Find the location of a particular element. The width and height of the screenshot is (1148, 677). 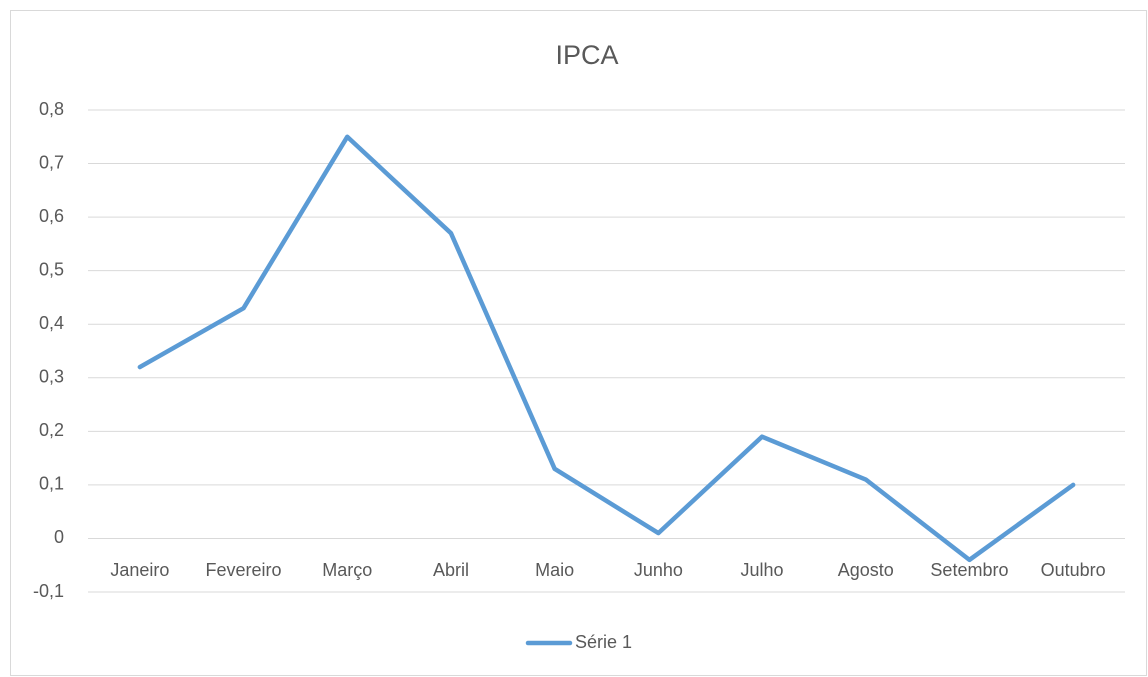

y-tick-label: 0,1 is located at coordinates (51, 484).